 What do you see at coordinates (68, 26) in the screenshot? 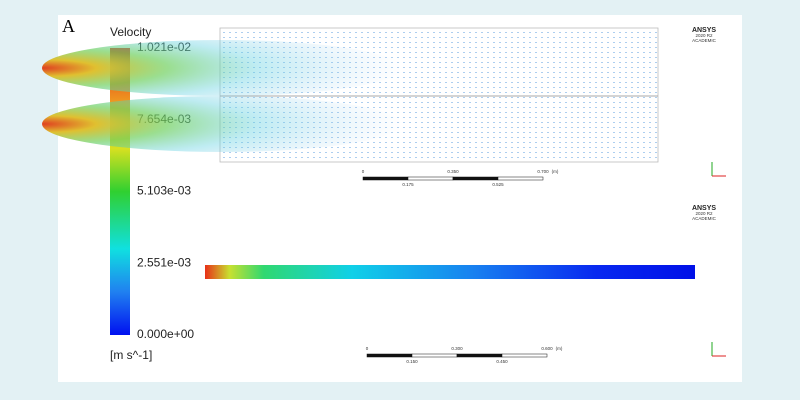
I see `panel-label: A` at bounding box center [68, 26].